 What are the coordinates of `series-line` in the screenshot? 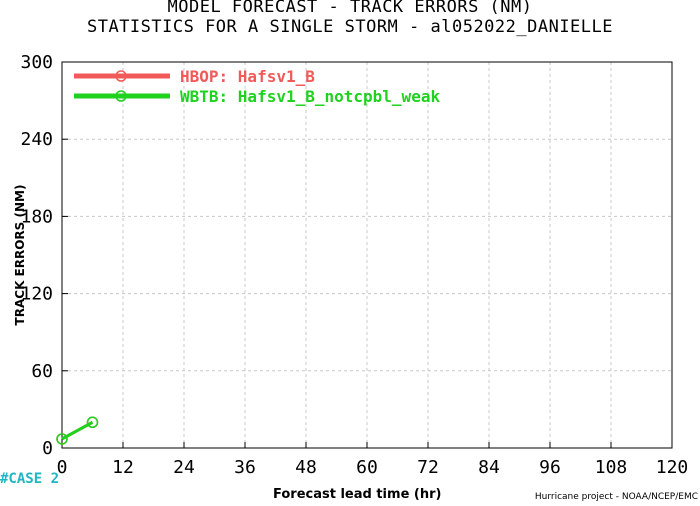 It's located at (77, 430).